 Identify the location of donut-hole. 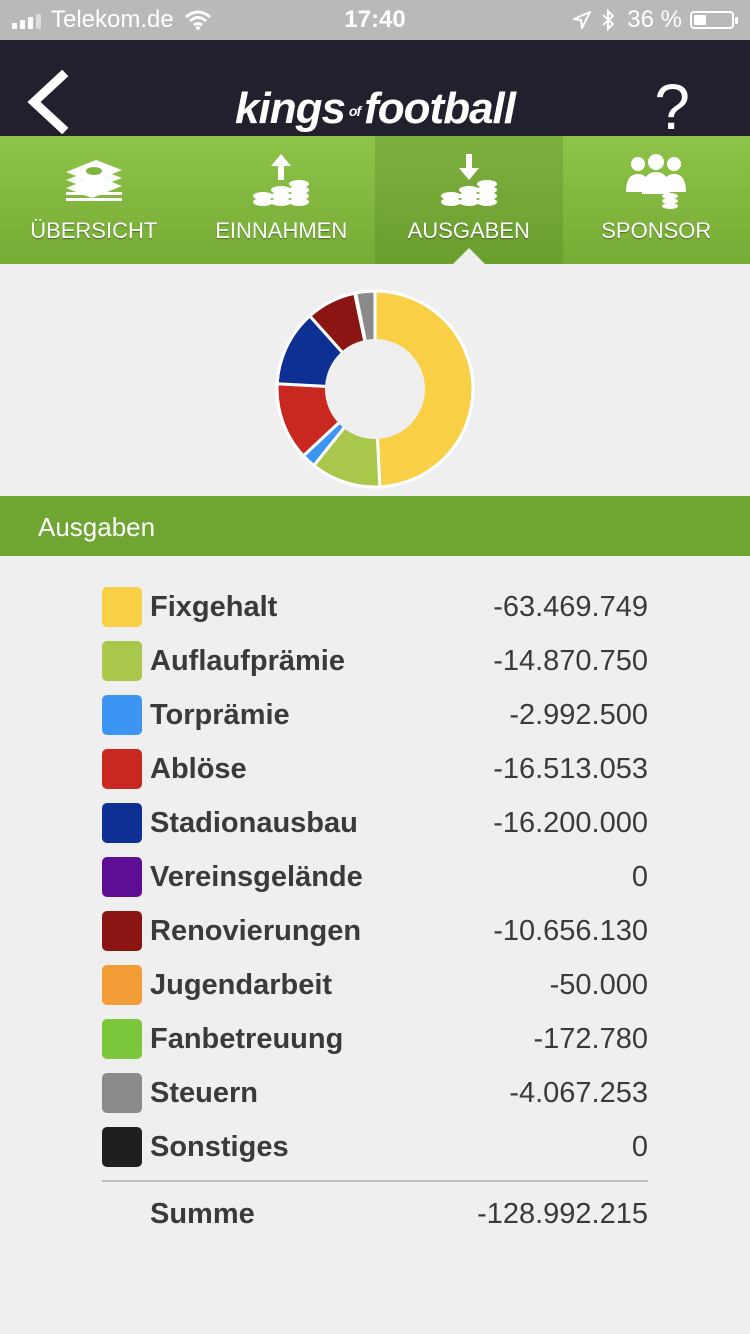
(375, 389).